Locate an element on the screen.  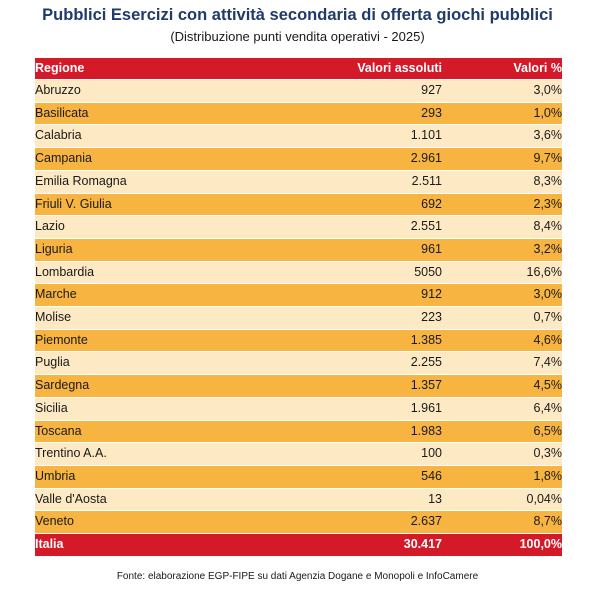
table-row: Trentino A.A. 100 0,3% is located at coordinates (298, 454).